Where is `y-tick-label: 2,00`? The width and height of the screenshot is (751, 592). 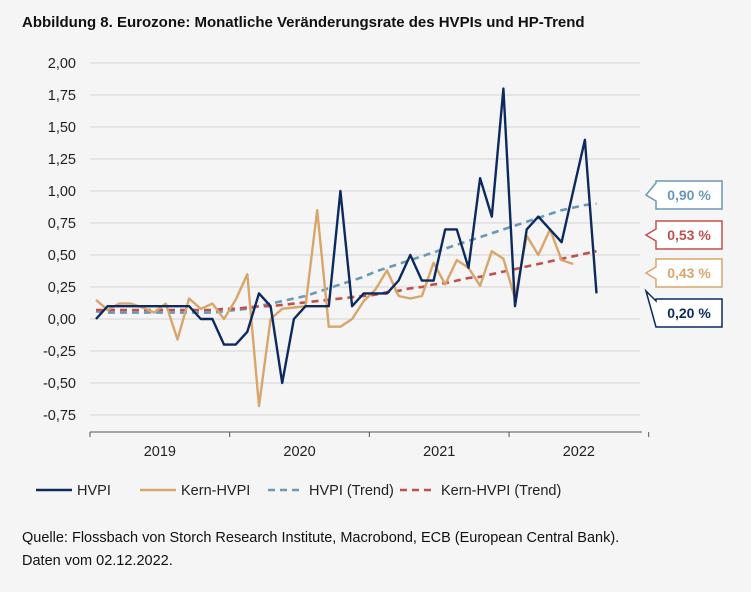
y-tick-label: 2,00 is located at coordinates (62, 64).